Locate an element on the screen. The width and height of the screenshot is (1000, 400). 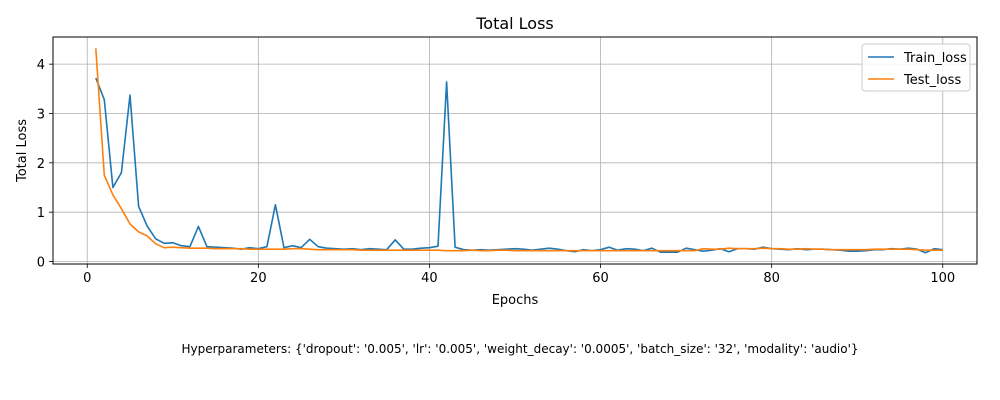
y-tick-label: 3 is located at coordinates (41, 114).